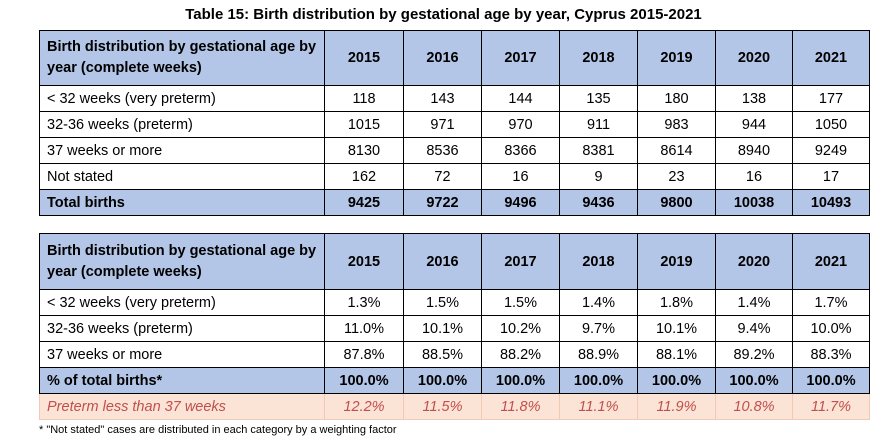 The width and height of the screenshot is (887, 448). I want to click on cell: 118, so click(364, 98).